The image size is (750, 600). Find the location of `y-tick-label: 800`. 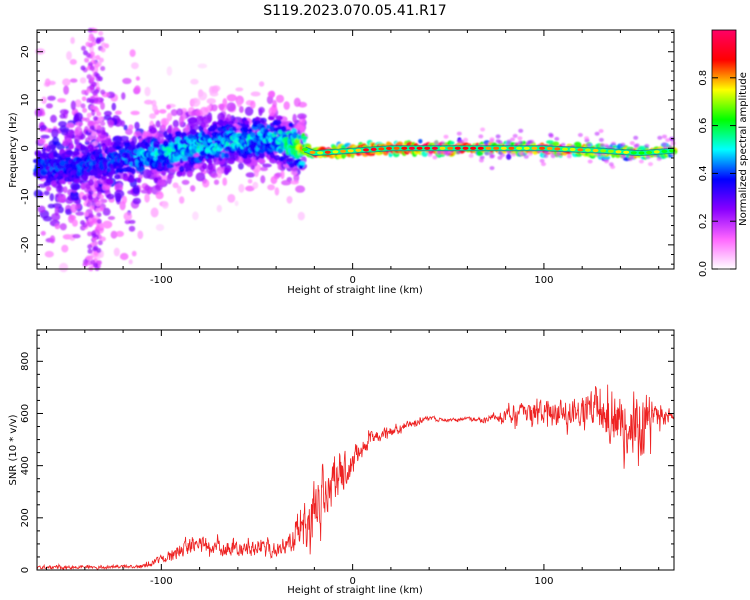

y-tick-label: 800 is located at coordinates (25, 361).